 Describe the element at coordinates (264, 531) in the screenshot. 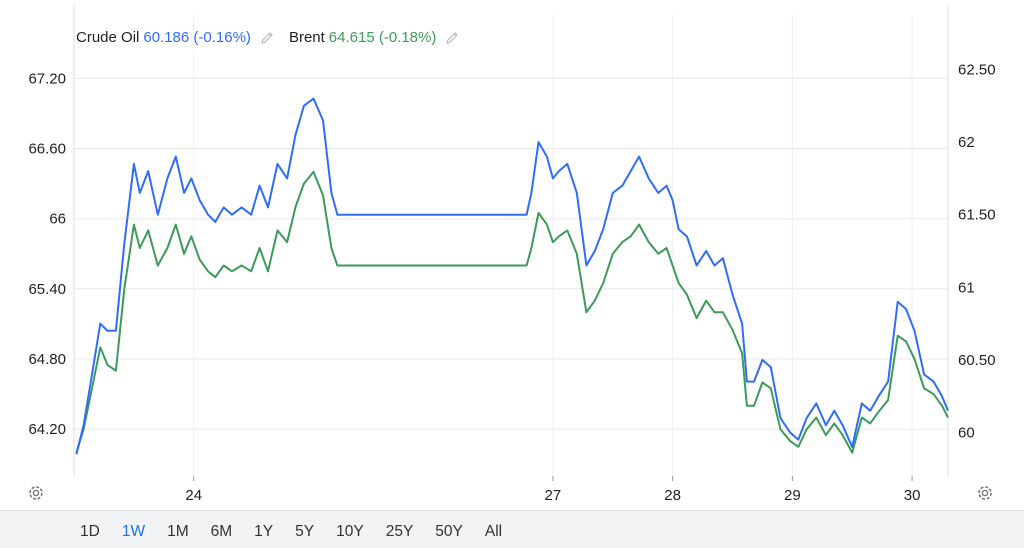

I see `range-1y: 1Y` at that location.